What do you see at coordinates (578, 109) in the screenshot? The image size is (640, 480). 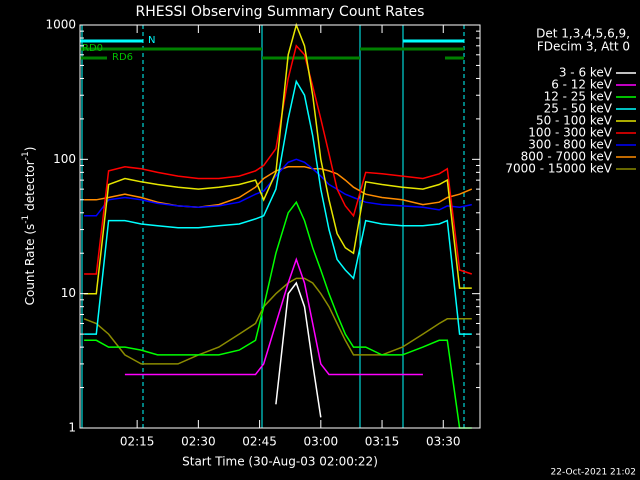 I see `legend-label: 25 - 50 keV` at bounding box center [578, 109].